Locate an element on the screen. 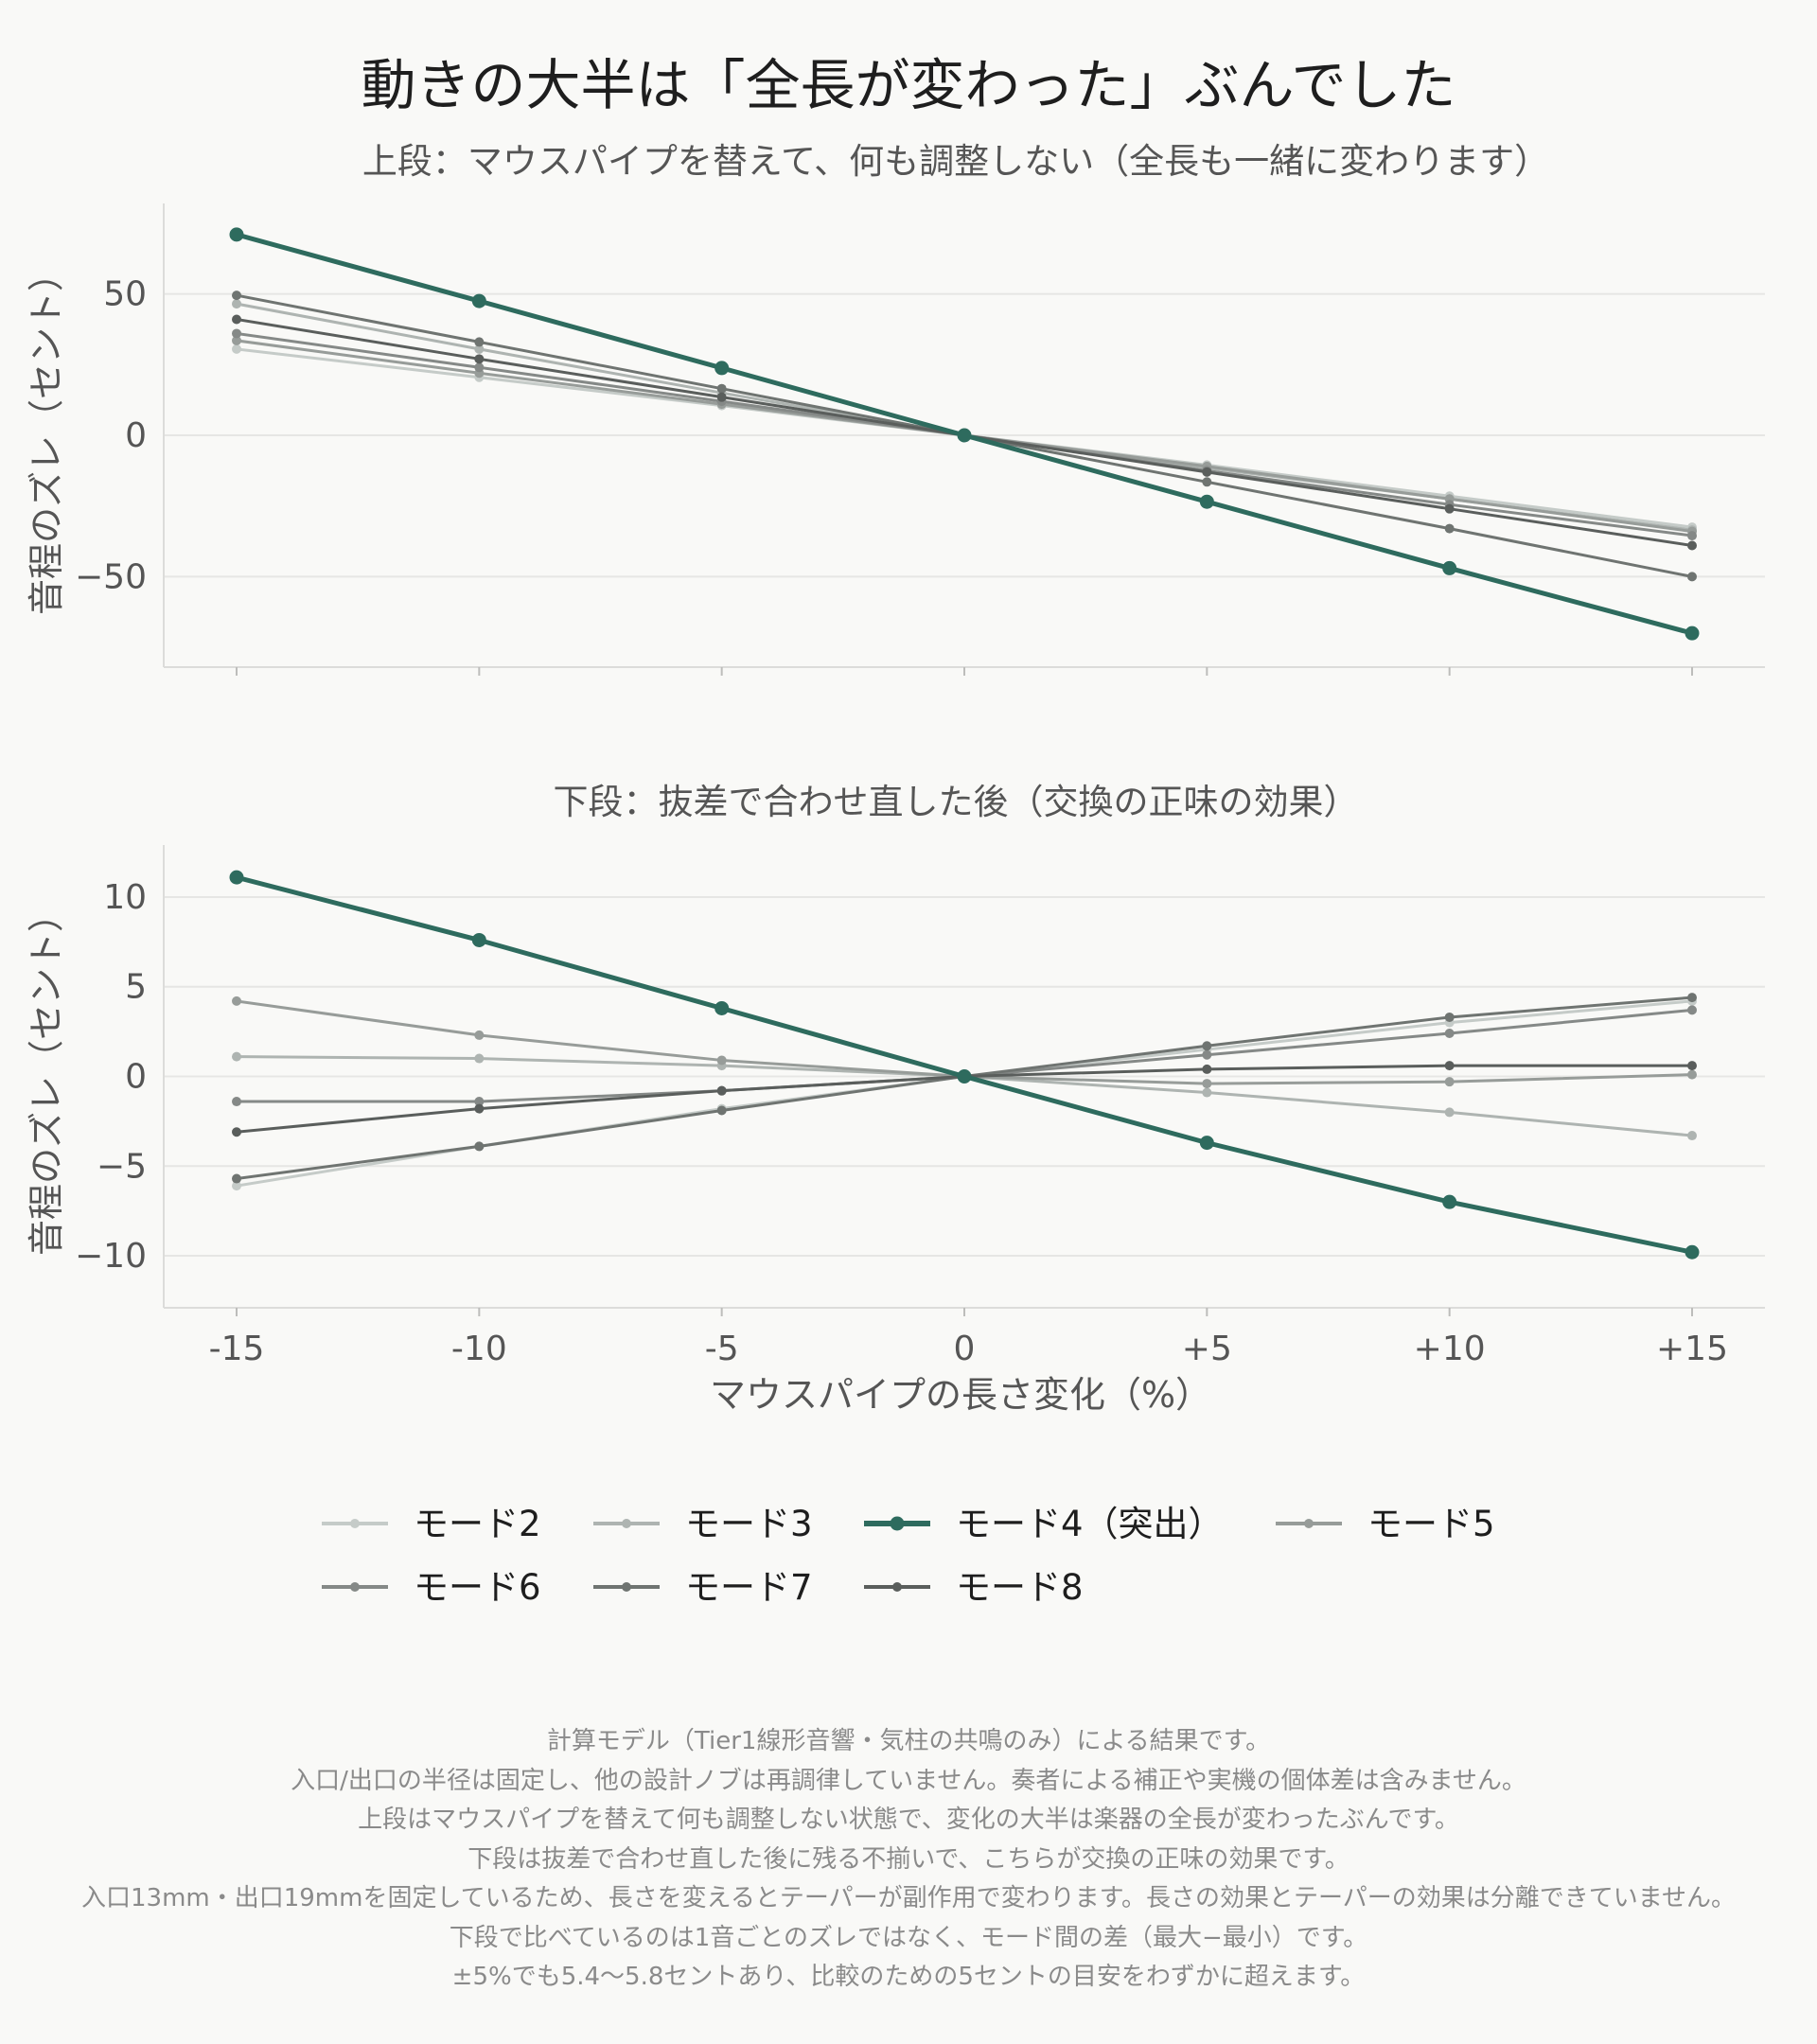 Image resolution: width=1817 pixels, height=2044 pixels. y-tick-label: −10 is located at coordinates (111, 1256).